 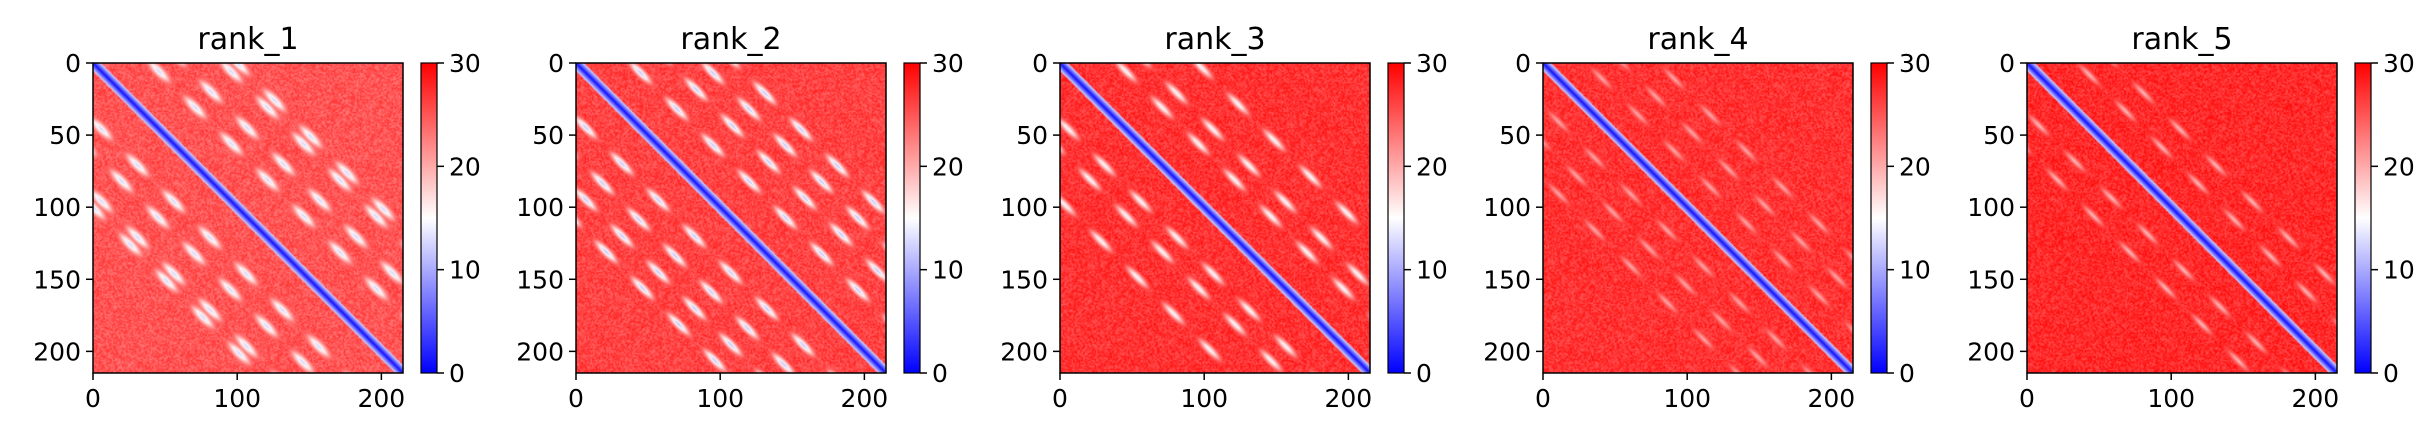 What do you see at coordinates (730, 39) in the screenshot?
I see `panel-title: rank_2` at bounding box center [730, 39].